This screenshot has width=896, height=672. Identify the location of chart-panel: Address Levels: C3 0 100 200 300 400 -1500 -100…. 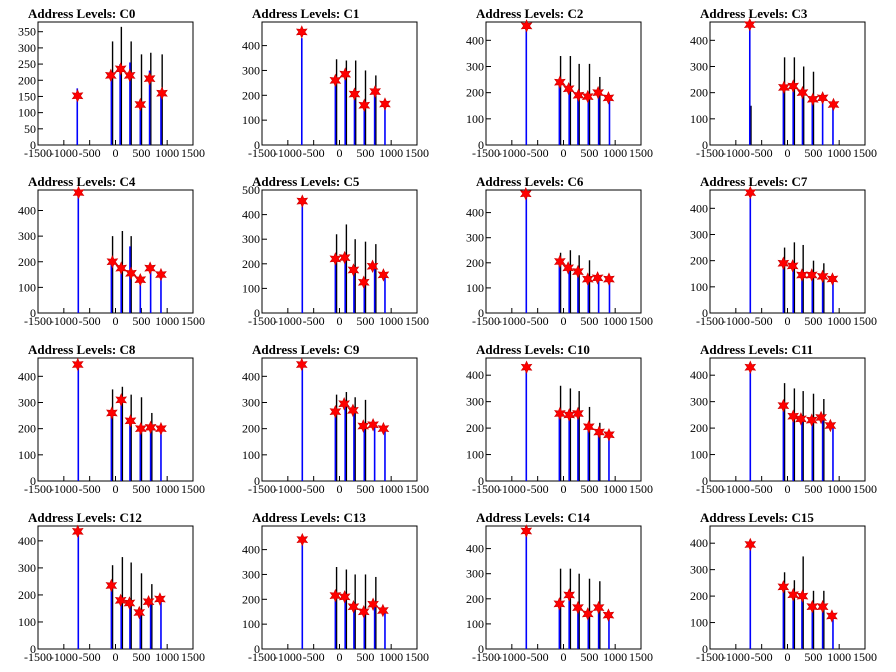
(784, 84).